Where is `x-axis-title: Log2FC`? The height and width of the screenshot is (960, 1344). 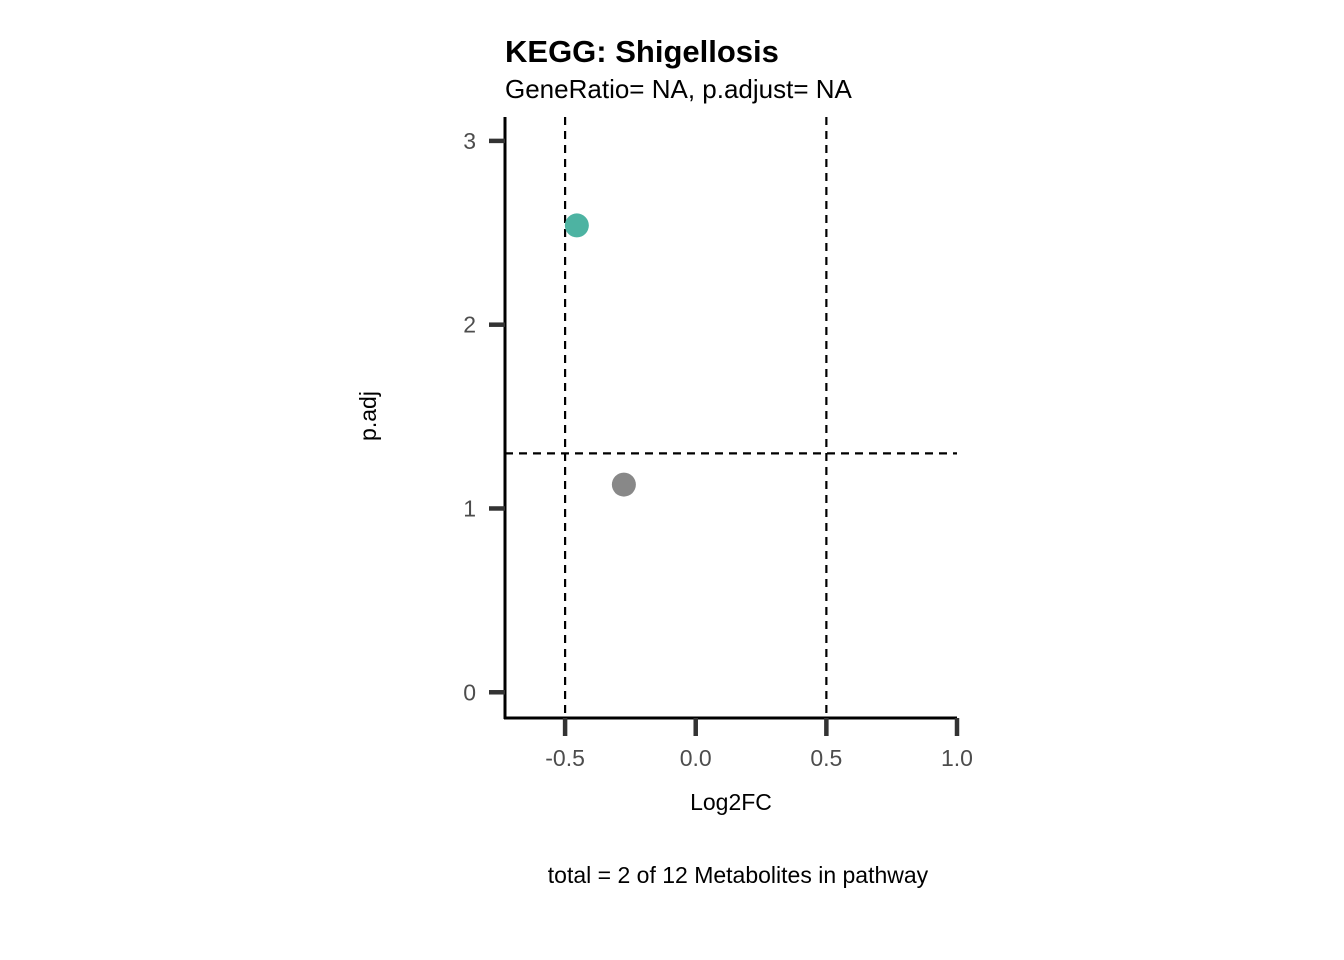
x-axis-title: Log2FC is located at coordinates (731, 802).